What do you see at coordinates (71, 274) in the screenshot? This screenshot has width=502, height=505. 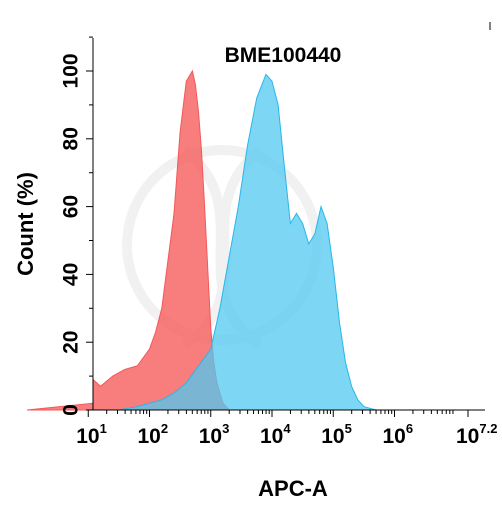 I see `y-tick-label: 40` at bounding box center [71, 274].